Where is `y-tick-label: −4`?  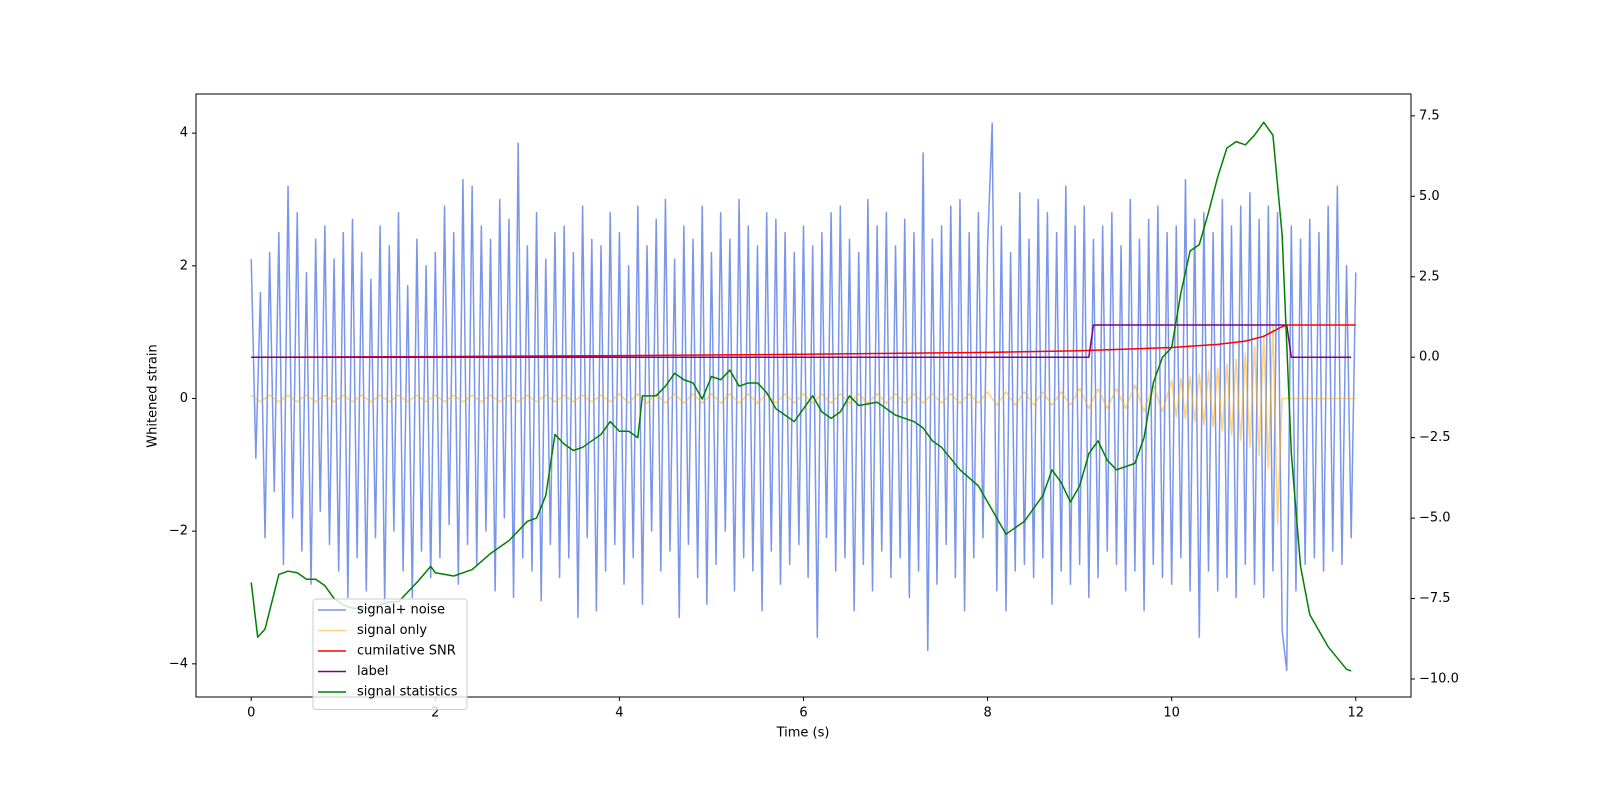 y-tick-label: −4 is located at coordinates (178, 663).